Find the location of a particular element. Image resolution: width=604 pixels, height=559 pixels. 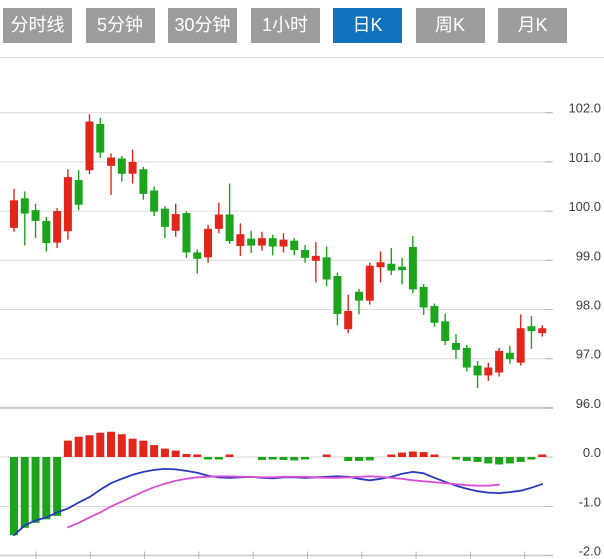

tab-5min: 5分钟 is located at coordinates (120, 25).